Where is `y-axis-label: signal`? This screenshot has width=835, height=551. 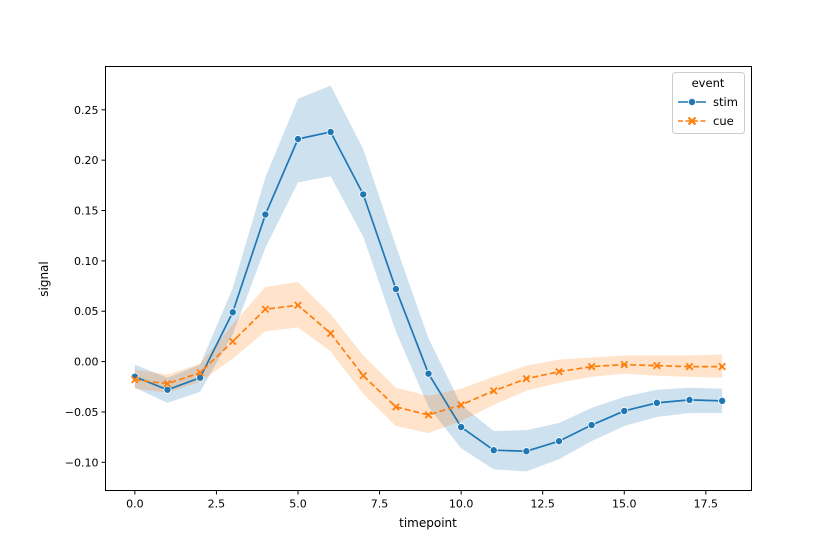 y-axis-label: signal is located at coordinates (44, 279).